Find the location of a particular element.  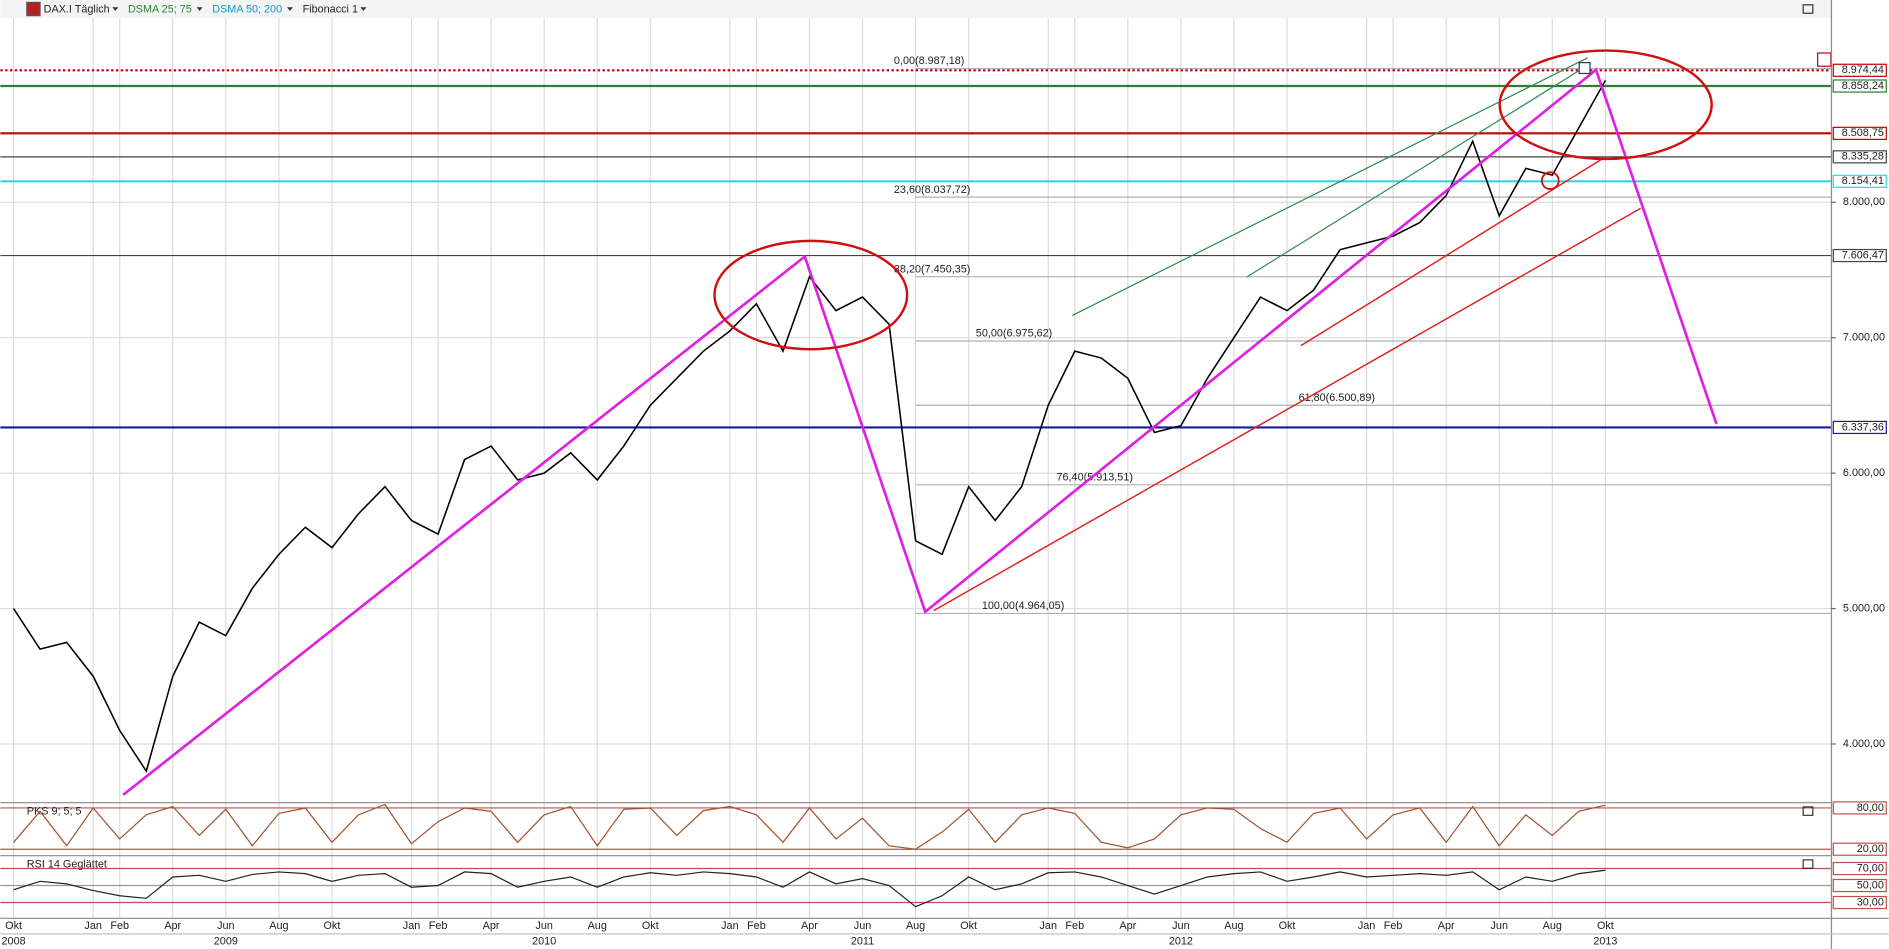

indicator-label: DSMA 25; 75 is located at coordinates (160, 9).